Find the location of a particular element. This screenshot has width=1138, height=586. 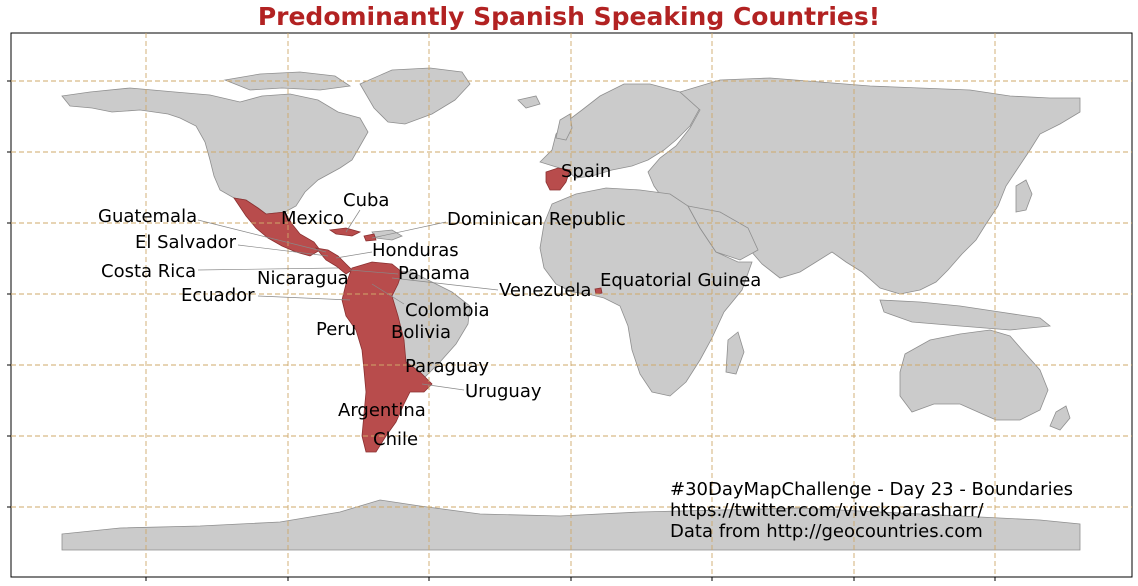

credits-challenge: #30DayMapChallenge - Day 23 - Boundaries is located at coordinates (872, 489).